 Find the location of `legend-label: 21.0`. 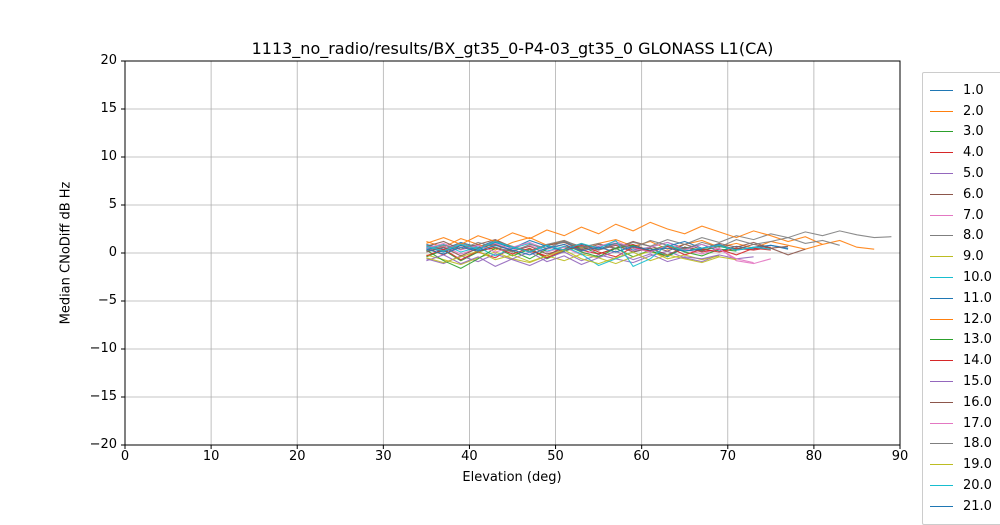

legend-label: 21.0 is located at coordinates (977, 506).